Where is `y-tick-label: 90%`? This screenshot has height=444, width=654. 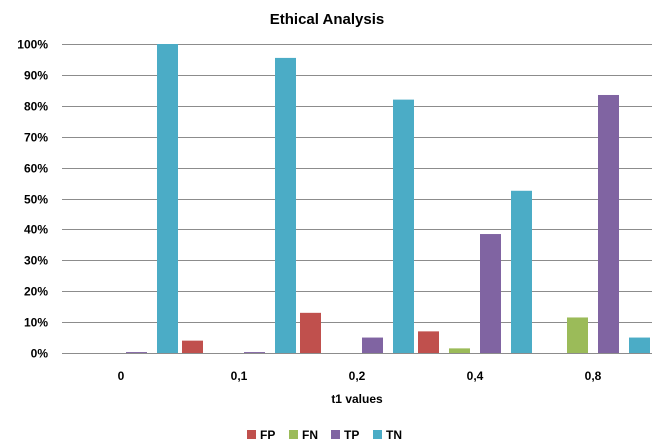
y-tick-label: 90% is located at coordinates (36, 76).